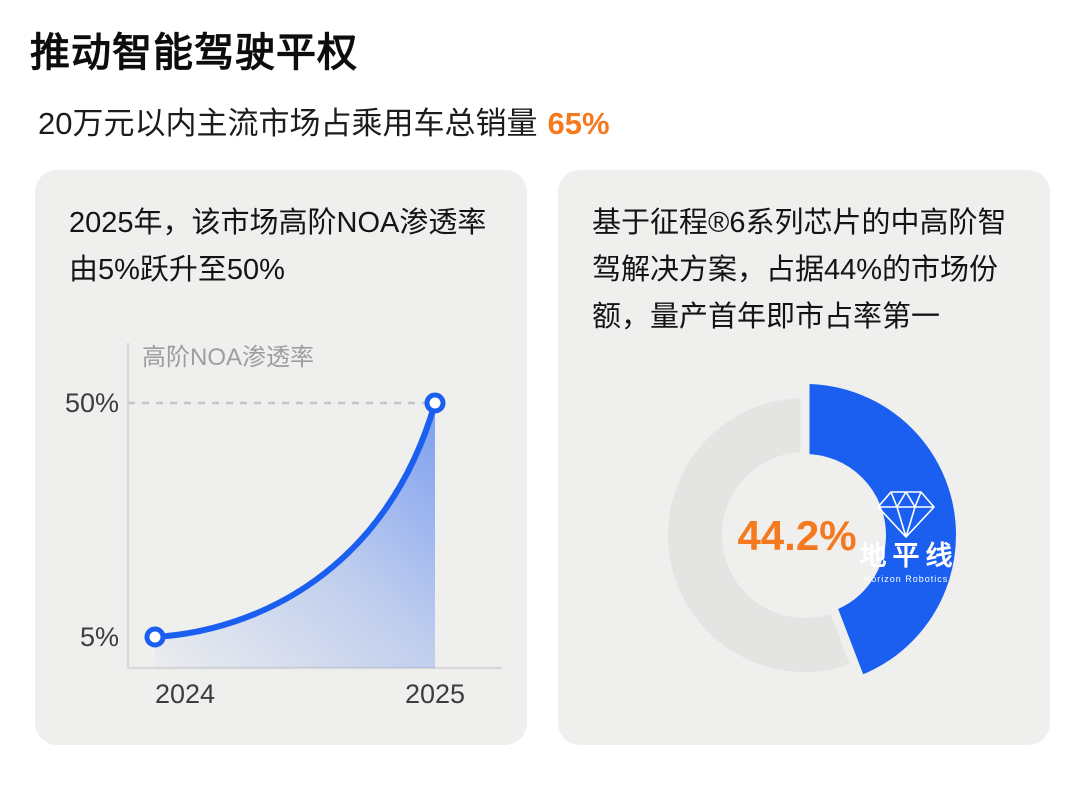 The image size is (1080, 789). What do you see at coordinates (906, 514) in the screenshot?
I see `horizon-gem-icon` at bounding box center [906, 514].